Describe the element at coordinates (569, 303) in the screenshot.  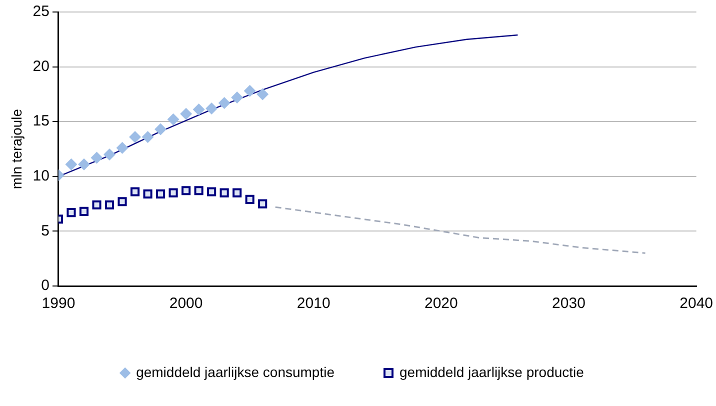
I see `x-tick-label: 2030` at that location.